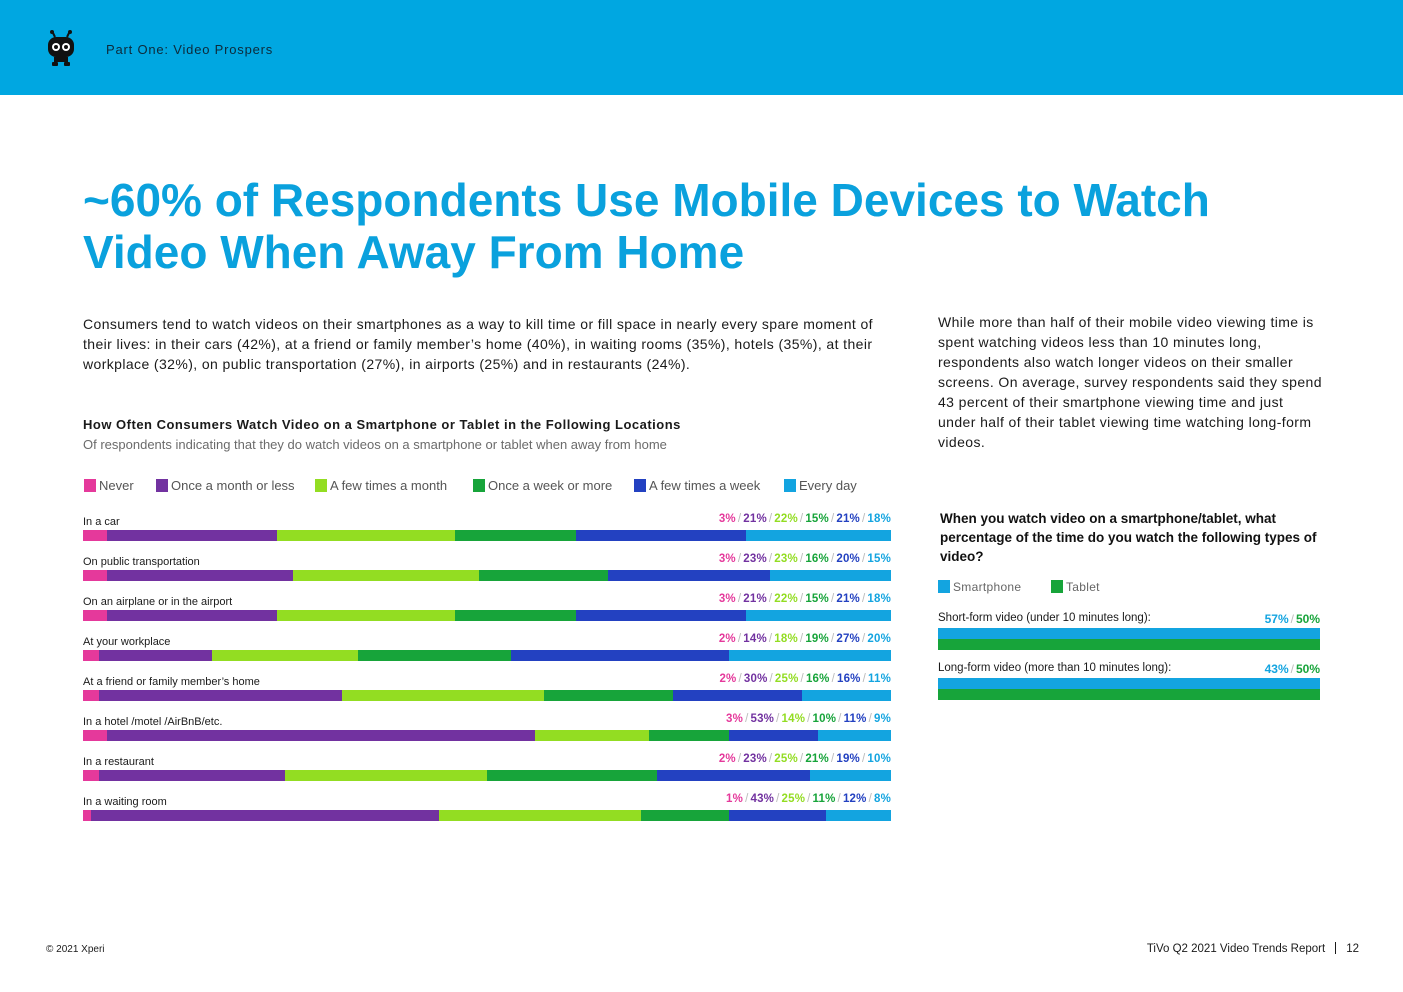 This screenshot has height=992, width=1403. Describe the element at coordinates (233, 485) in the screenshot. I see `legend-label: Once a month or less` at that location.